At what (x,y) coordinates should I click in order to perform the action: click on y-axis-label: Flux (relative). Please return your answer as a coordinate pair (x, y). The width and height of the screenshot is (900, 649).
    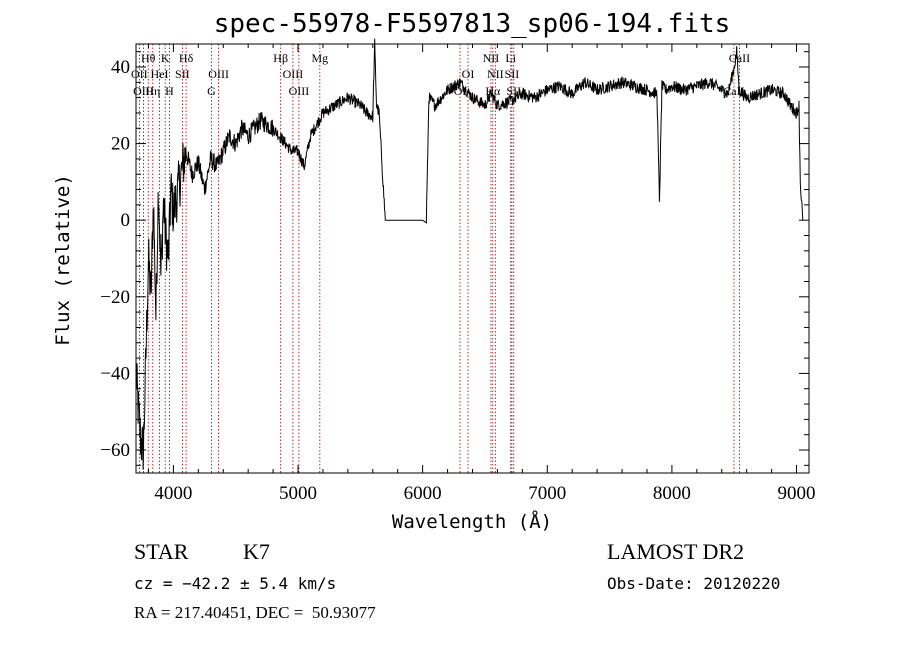
    Looking at the image, I should click on (63, 260).